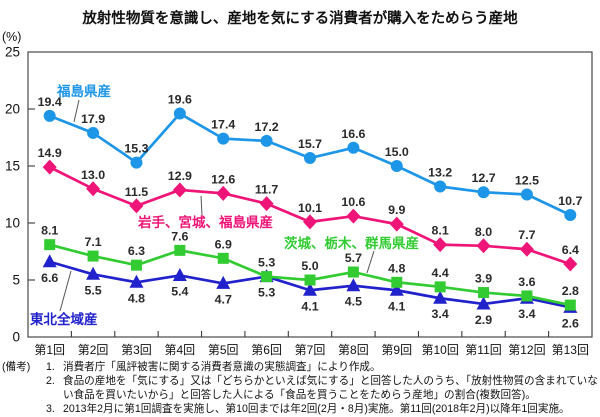 The image size is (600, 417). What do you see at coordinates (180, 350) in the screenshot?
I see `x-tick-label: 第4回` at bounding box center [180, 350].